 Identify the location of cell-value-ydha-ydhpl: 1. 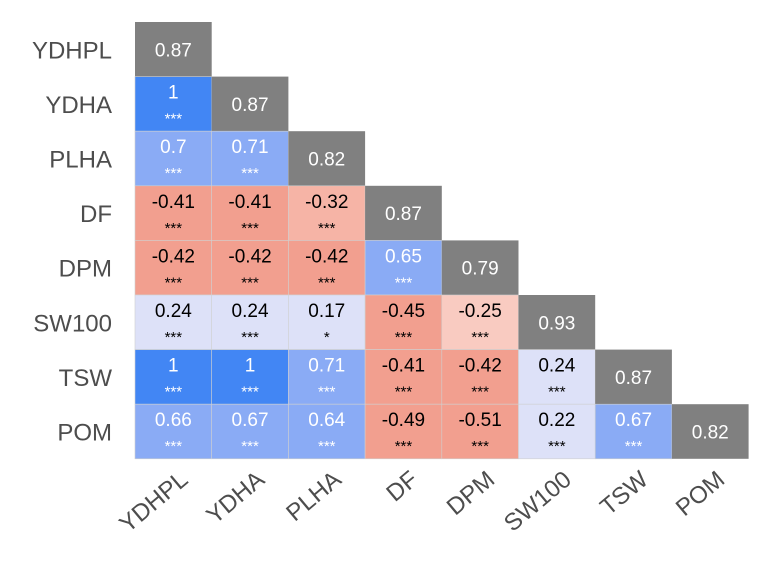
(173, 93).